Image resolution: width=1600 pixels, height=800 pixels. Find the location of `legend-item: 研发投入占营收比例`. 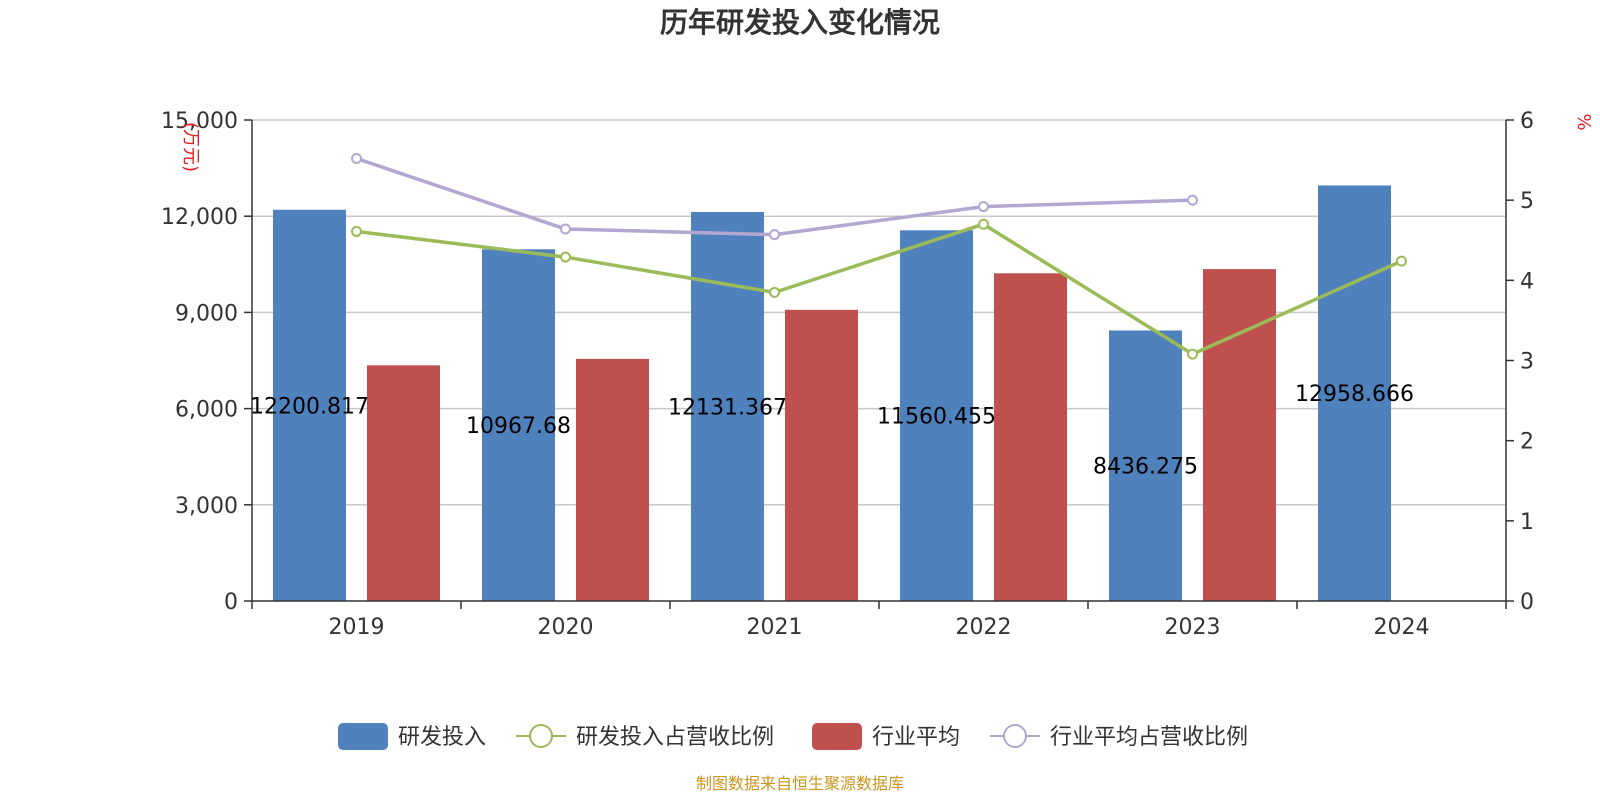

legend-item: 研发投入占营收比例 is located at coordinates (645, 737).